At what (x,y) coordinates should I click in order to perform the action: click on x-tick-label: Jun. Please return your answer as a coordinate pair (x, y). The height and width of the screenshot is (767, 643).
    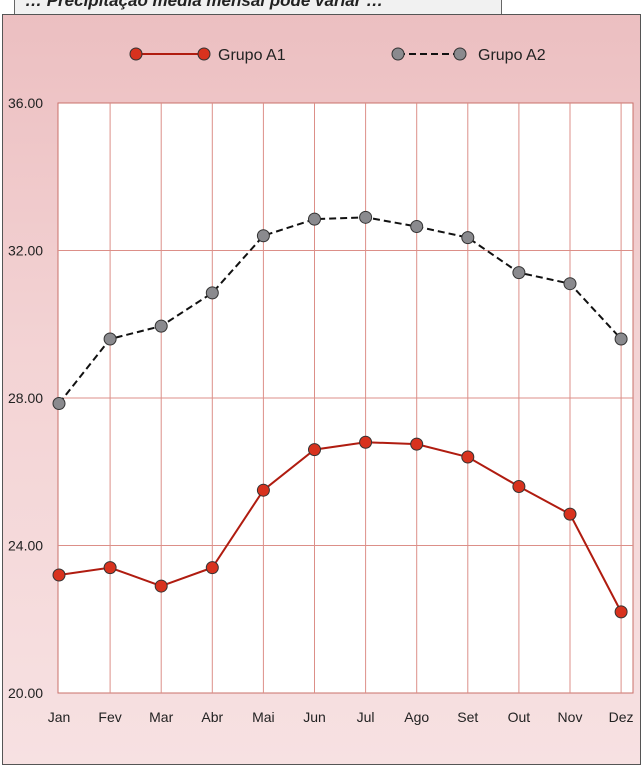
    Looking at the image, I should click on (314, 717).